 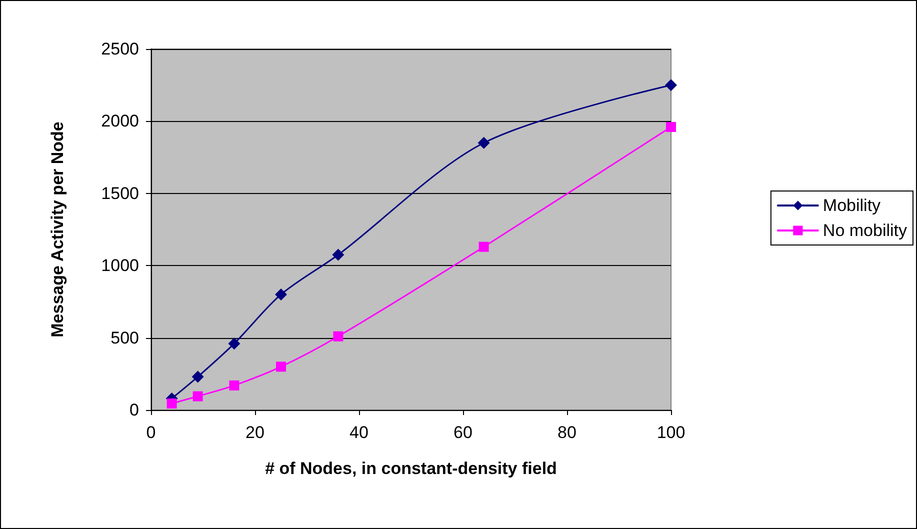 I want to click on y-axis-title: Message Activity per Node, so click(x=57, y=230).